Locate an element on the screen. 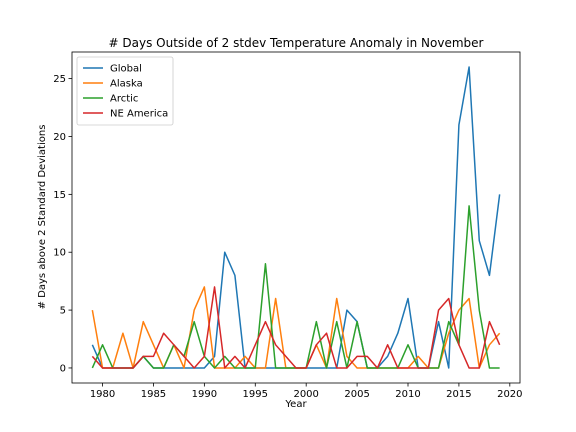 The width and height of the screenshot is (576, 432). legend-label: Global is located at coordinates (126, 69).